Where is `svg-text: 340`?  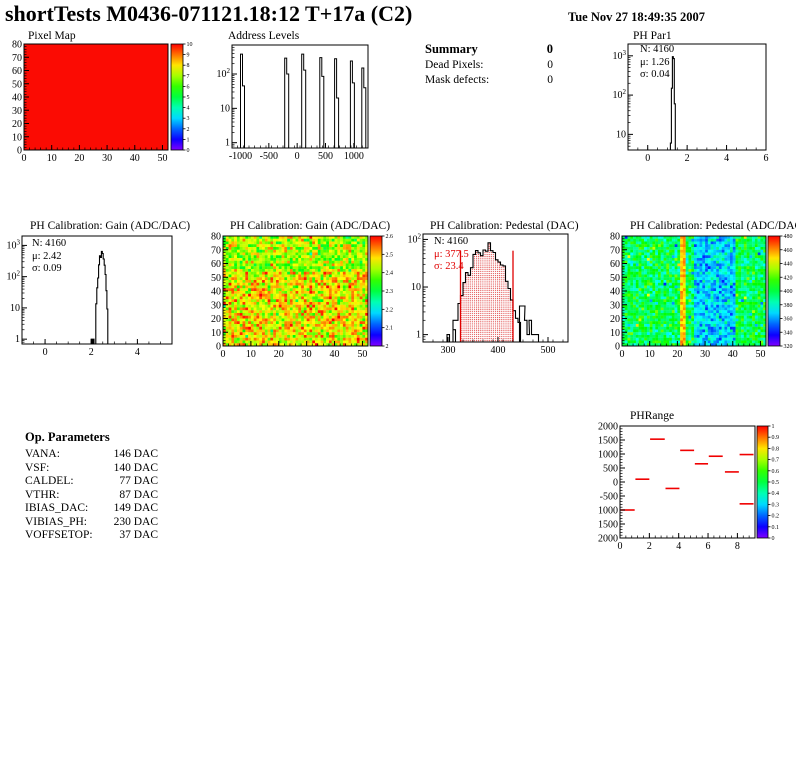
svg-text: 340 is located at coordinates (788, 333).